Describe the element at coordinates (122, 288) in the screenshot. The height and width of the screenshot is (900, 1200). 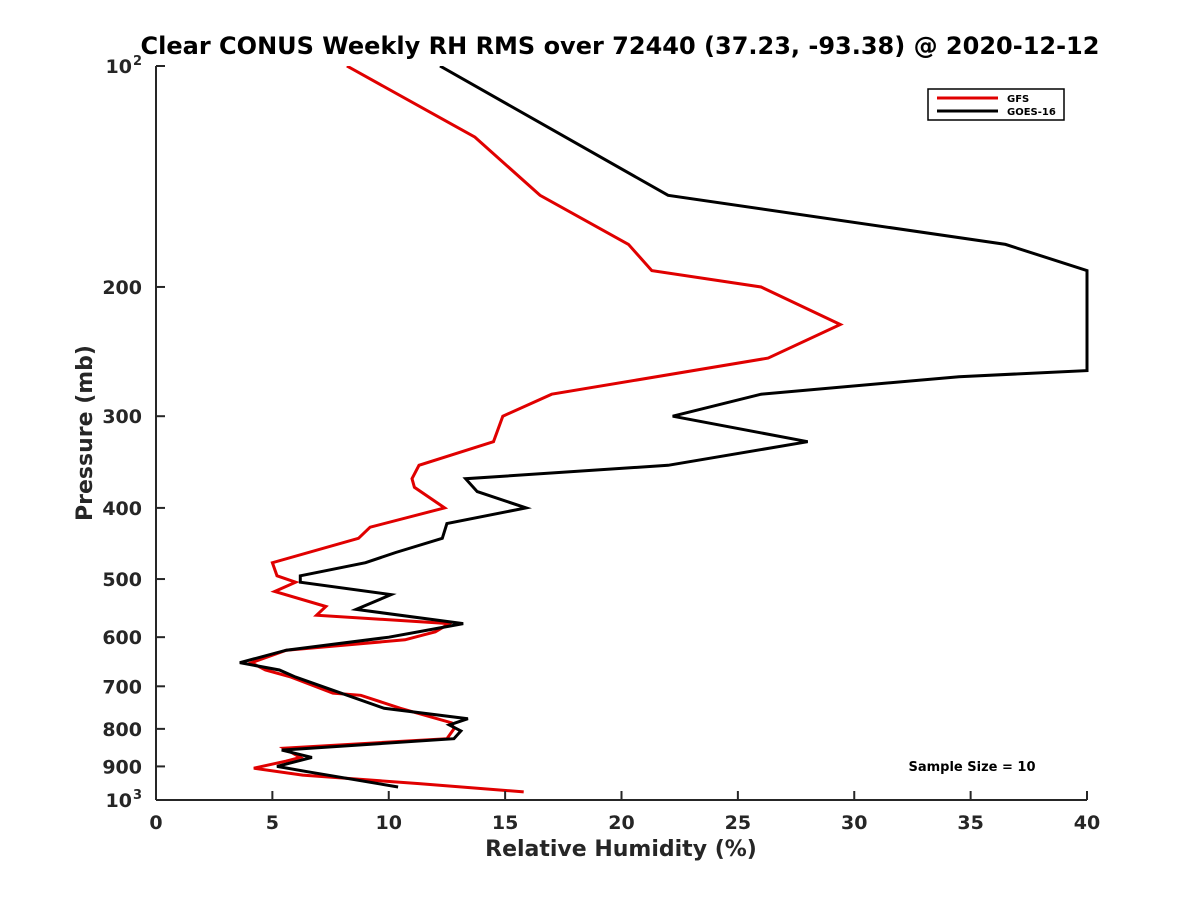
I see `y-tick-label: 200` at that location.